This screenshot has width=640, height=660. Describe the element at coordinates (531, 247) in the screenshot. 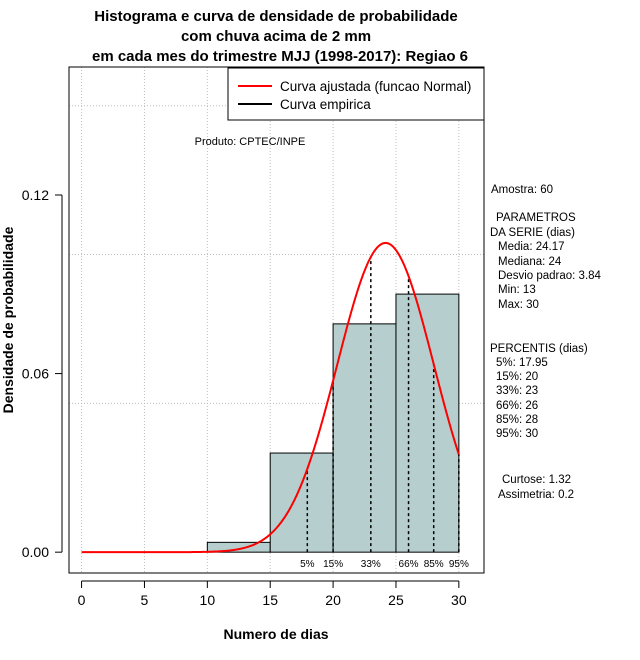

I see `stats-mean: Media: 24.17` at that location.